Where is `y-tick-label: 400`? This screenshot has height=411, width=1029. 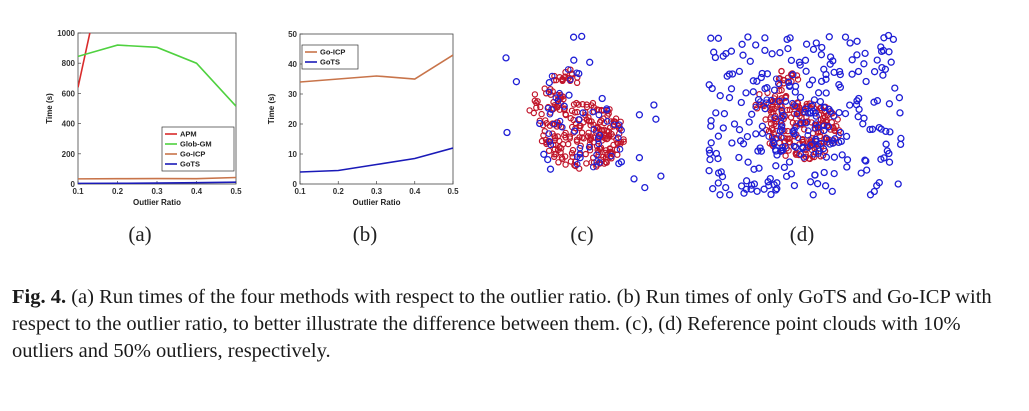
y-tick-label: 400 is located at coordinates (69, 124).